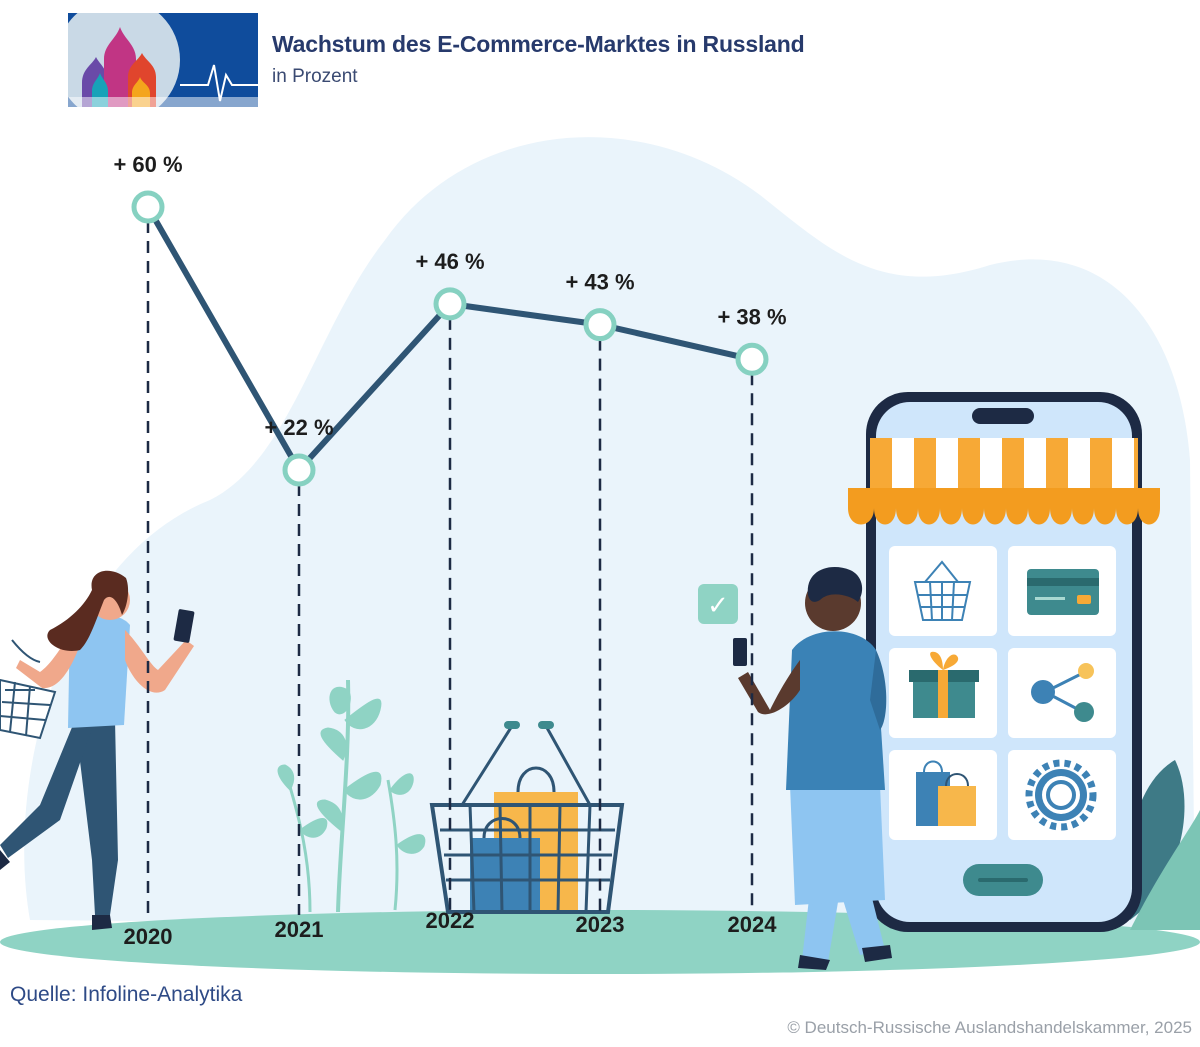  Describe the element at coordinates (1063, 592) in the screenshot. I see `credit-card-icon` at that location.